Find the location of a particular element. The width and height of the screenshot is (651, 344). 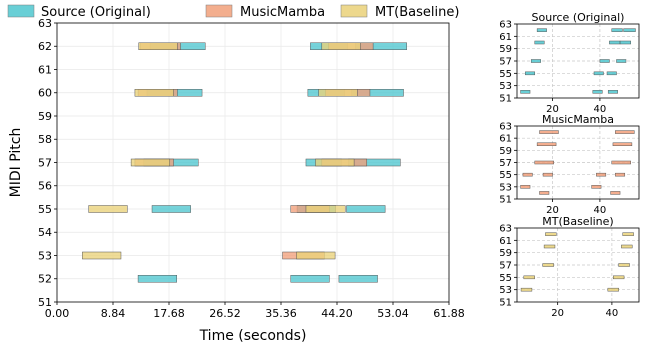

legend-label-musicmamba: MusicMamba is located at coordinates (282, 12).